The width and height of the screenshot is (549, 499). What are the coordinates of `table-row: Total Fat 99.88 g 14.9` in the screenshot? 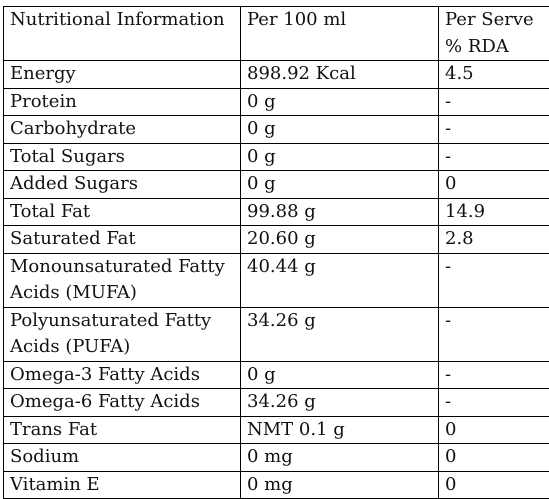 It's located at (276, 212).